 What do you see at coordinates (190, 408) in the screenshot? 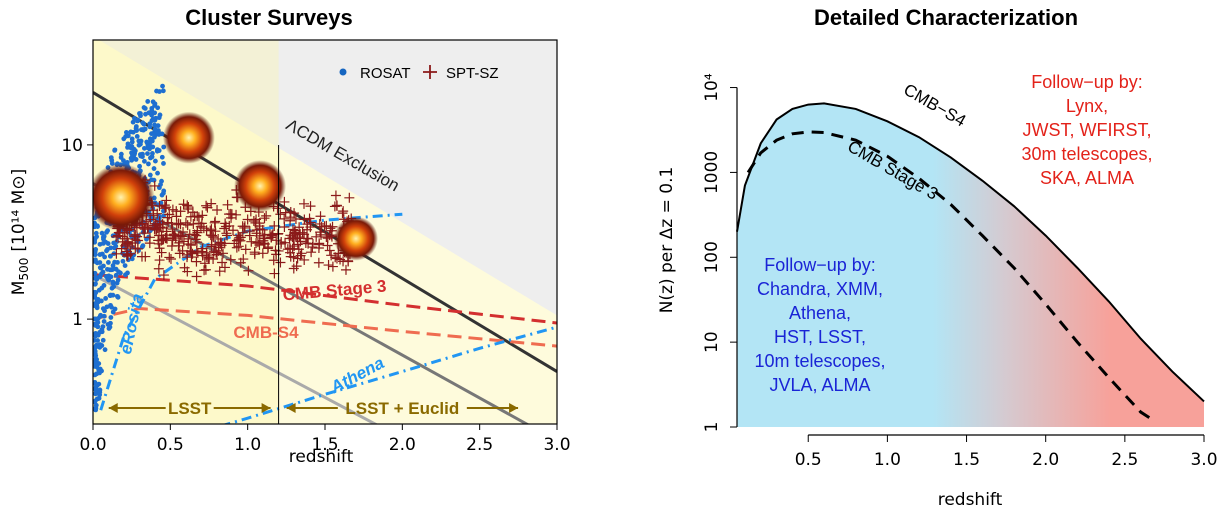
I see `range-label-1: LSST` at bounding box center [190, 408].